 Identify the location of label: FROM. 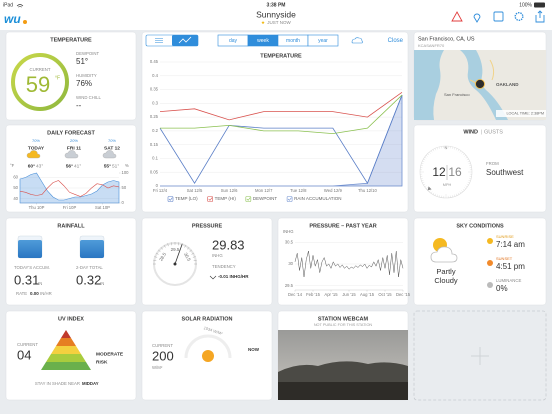
(492, 163).